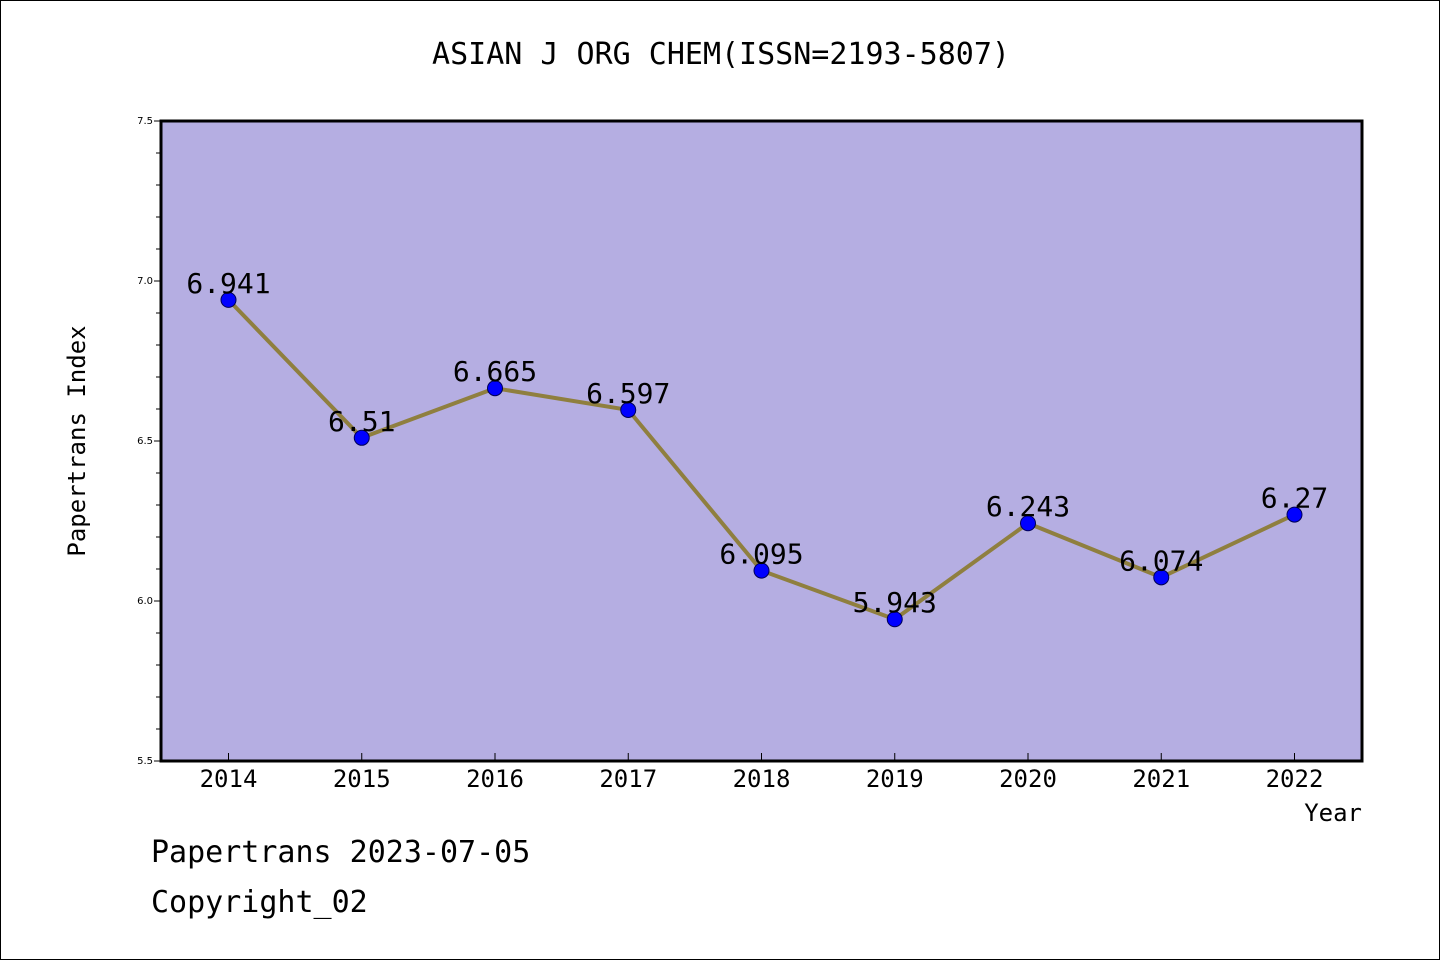 This screenshot has width=1440, height=961. What do you see at coordinates (1028, 506) in the screenshot?
I see `data-label: 6.243` at bounding box center [1028, 506].